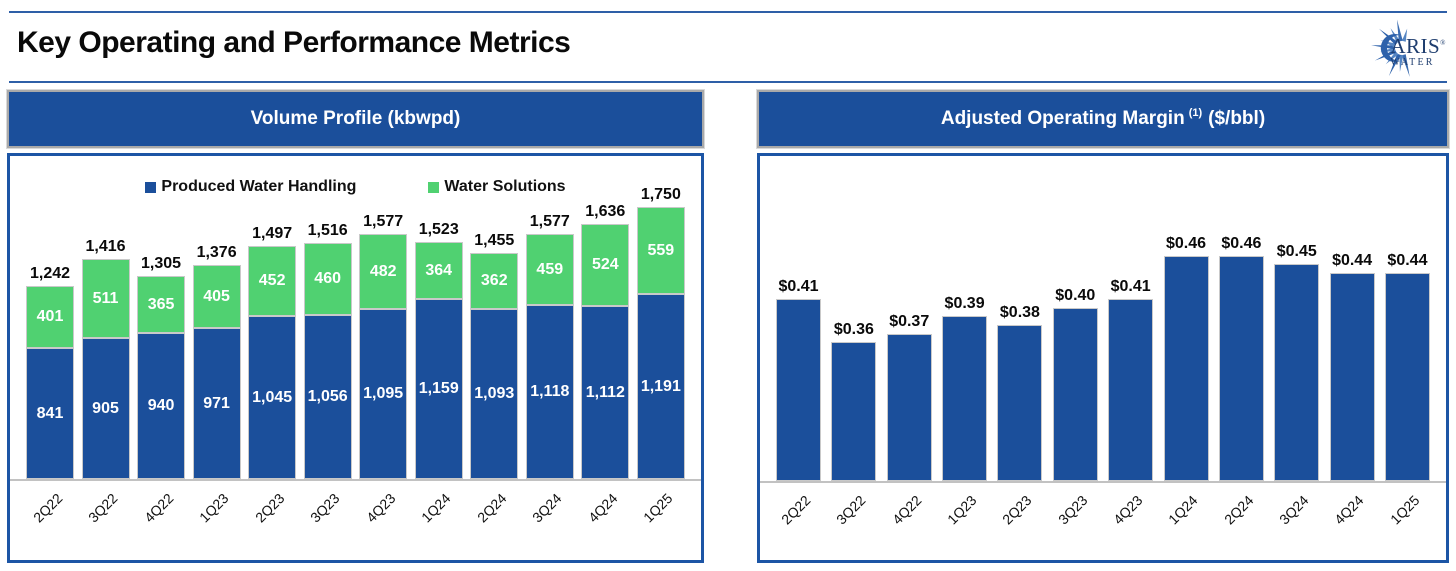  Describe the element at coordinates (50, 413) in the screenshot. I see `produced-water-segment: 841` at that location.